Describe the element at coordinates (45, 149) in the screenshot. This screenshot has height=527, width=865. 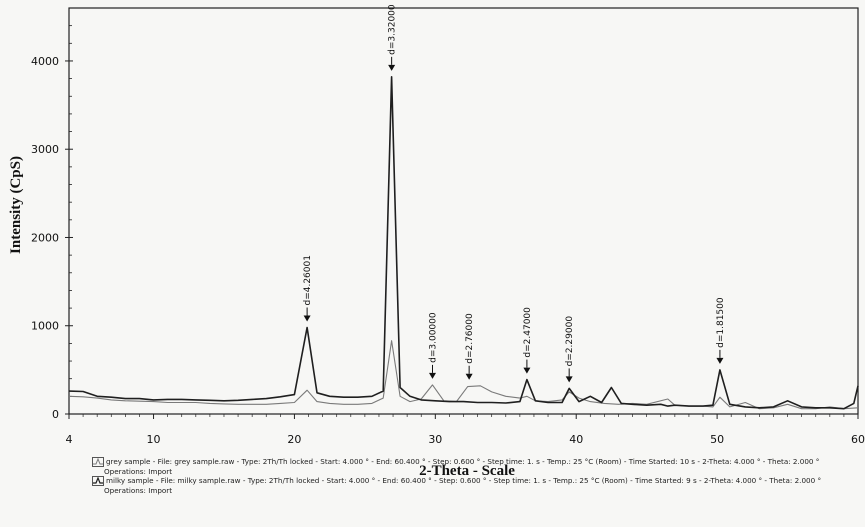
I see `y-tick-label: 3000` at that location.